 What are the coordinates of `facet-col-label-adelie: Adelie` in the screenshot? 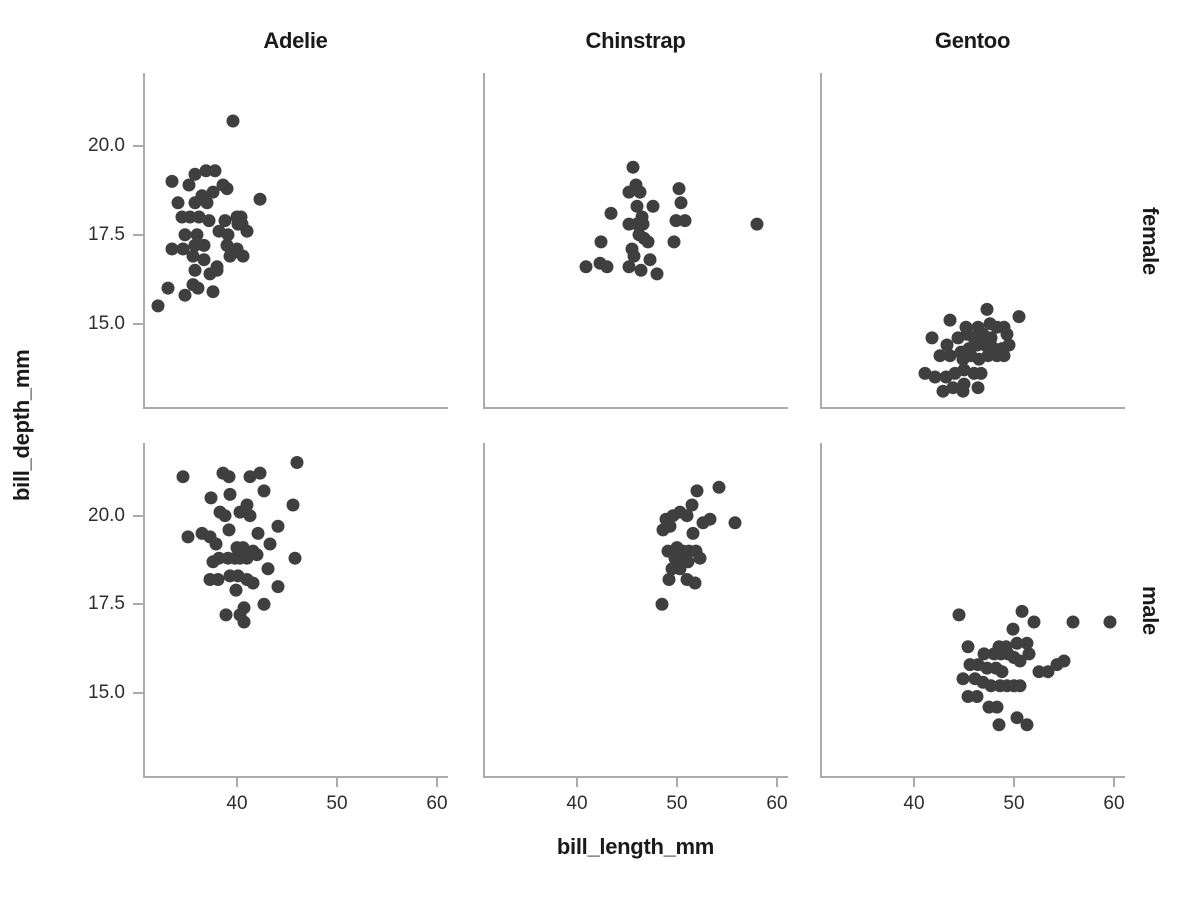 It's located at (295, 40).